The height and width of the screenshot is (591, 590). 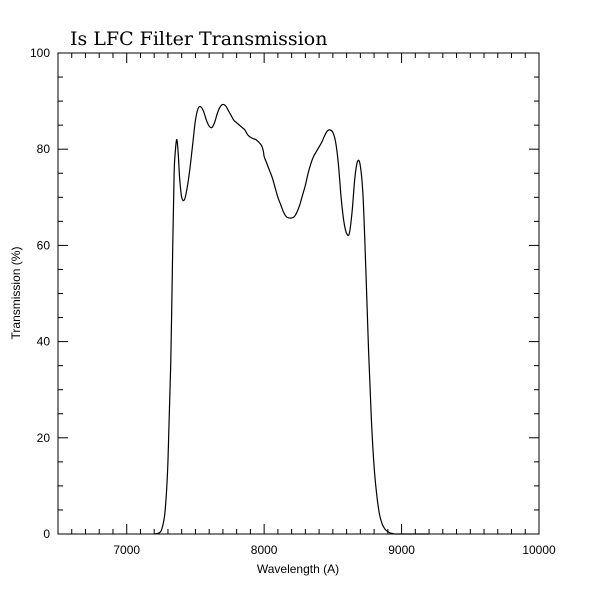 I want to click on y-tick-label: 100, so click(x=40, y=53).